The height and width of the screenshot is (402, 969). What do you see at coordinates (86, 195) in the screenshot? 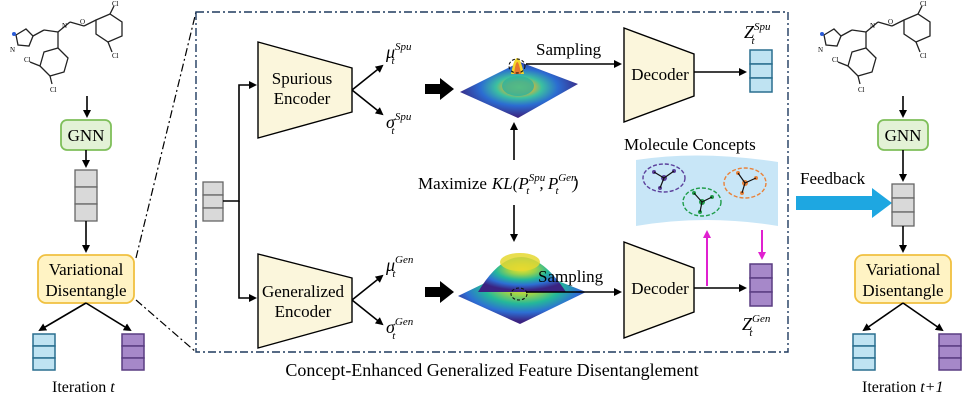
I see `feature-vector-left` at bounding box center [86, 195].